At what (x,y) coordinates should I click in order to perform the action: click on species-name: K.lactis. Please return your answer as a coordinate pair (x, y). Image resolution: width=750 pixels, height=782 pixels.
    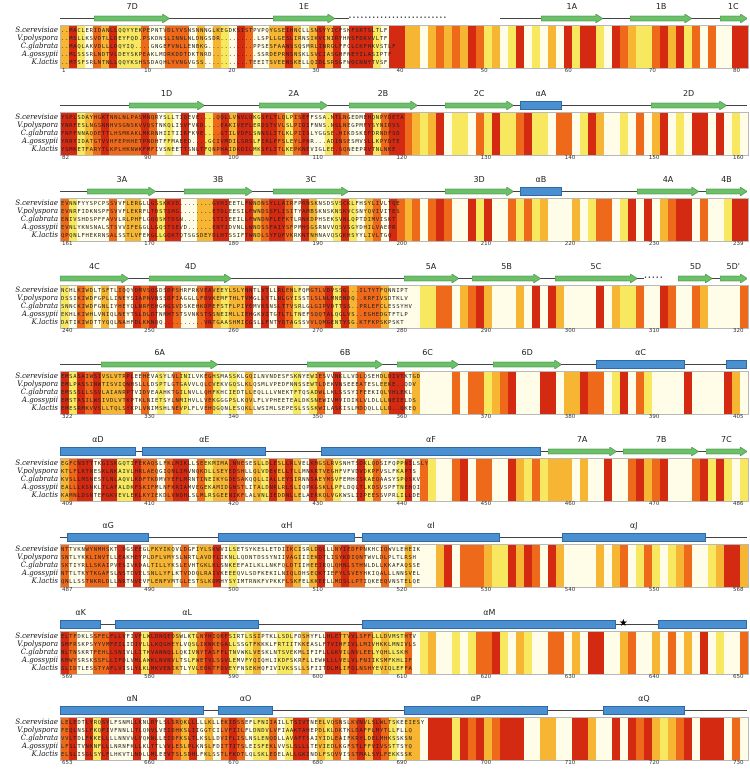
    Looking at the image, I should click on (44, 62).